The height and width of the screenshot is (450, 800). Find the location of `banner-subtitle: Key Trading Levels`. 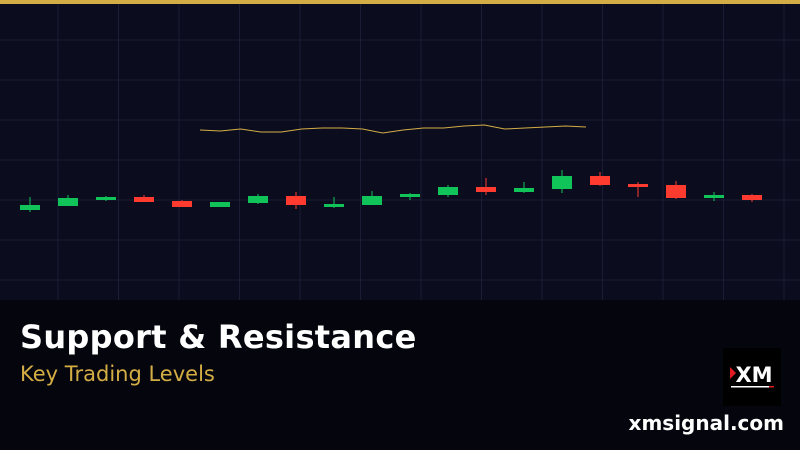

banner-subtitle: Key Trading Levels is located at coordinates (117, 374).